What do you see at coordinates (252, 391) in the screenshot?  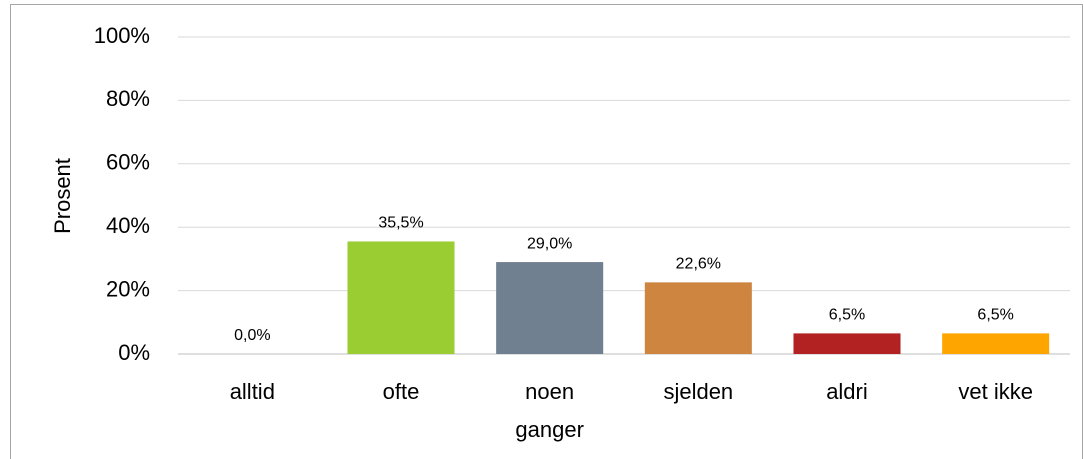 I see `x-tick-label: alltid` at bounding box center [252, 391].